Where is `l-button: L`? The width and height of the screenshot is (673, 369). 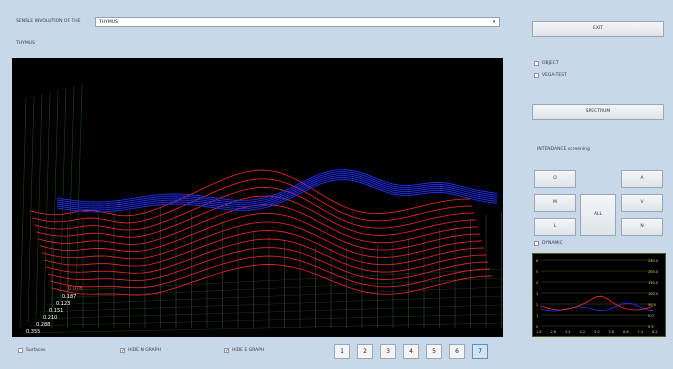 l-button: L is located at coordinates (555, 227).